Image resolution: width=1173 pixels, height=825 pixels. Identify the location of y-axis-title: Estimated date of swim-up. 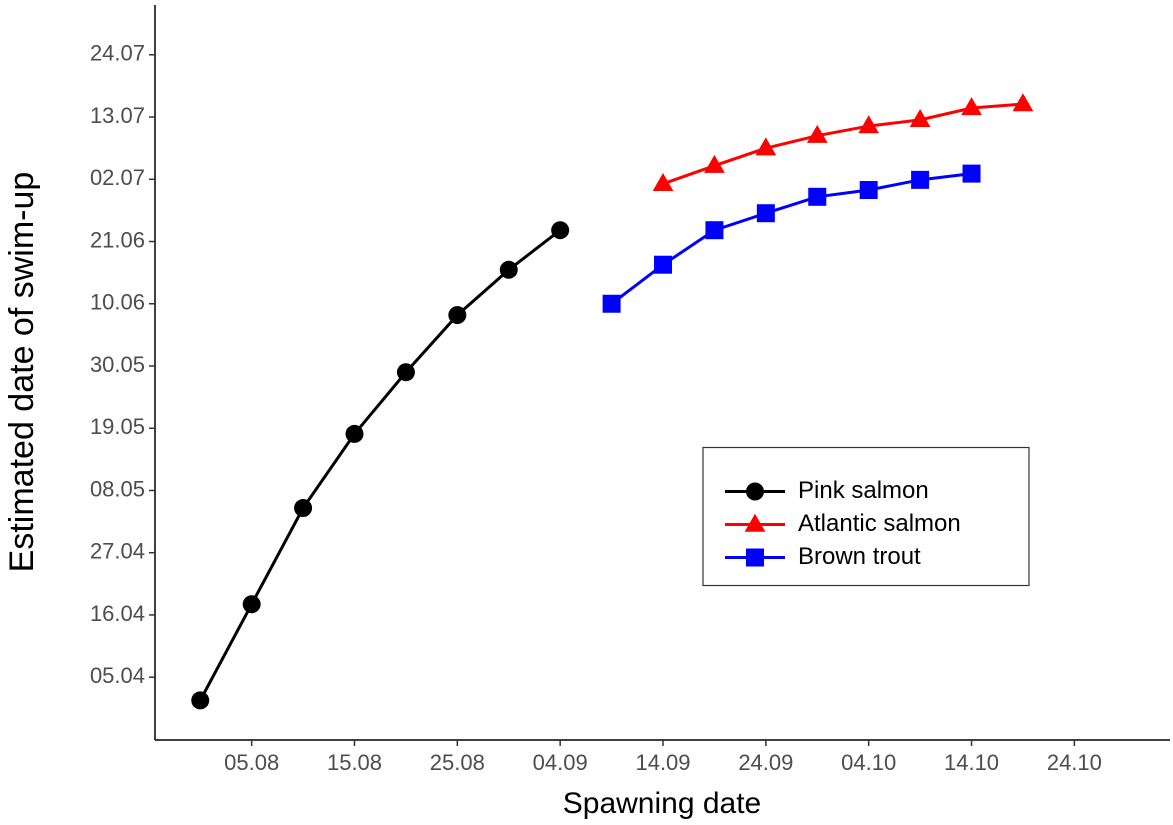
(22, 372).